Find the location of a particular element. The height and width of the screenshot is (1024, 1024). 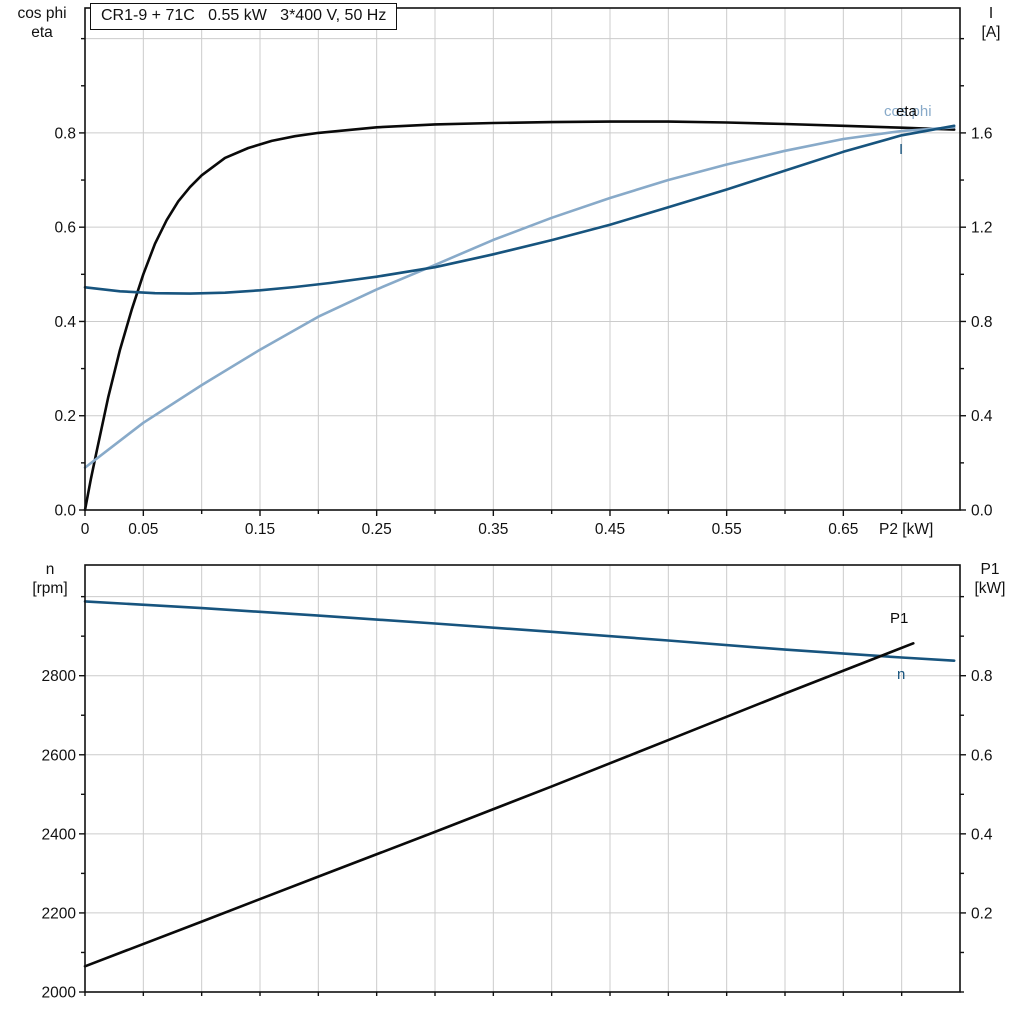

y-left-tick-label: 0.2 is located at coordinates (65, 416).